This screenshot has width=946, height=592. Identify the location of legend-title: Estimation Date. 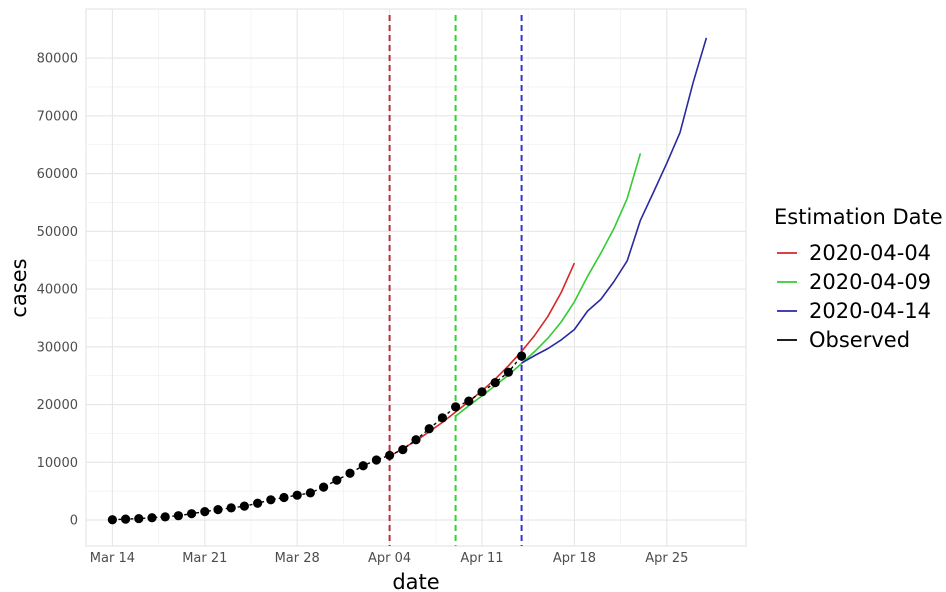
(858, 217).